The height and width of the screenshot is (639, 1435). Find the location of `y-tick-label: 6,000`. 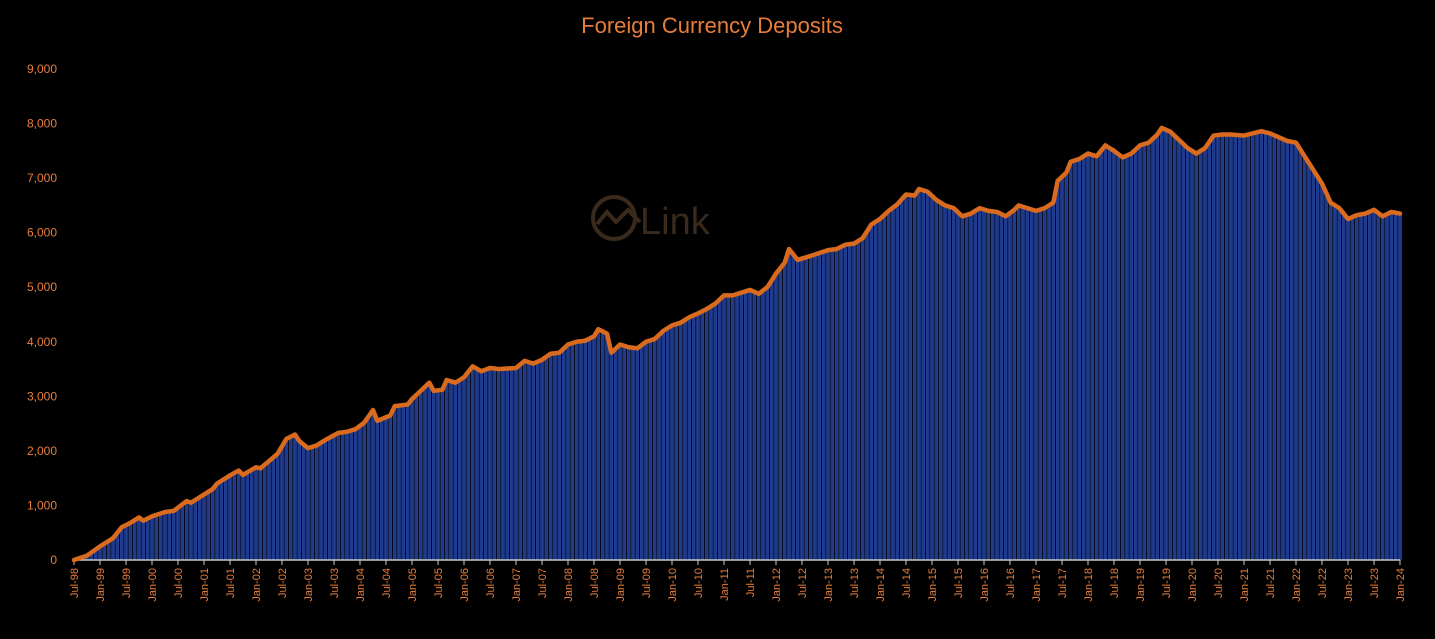

y-tick-label: 6,000 is located at coordinates (42, 233).